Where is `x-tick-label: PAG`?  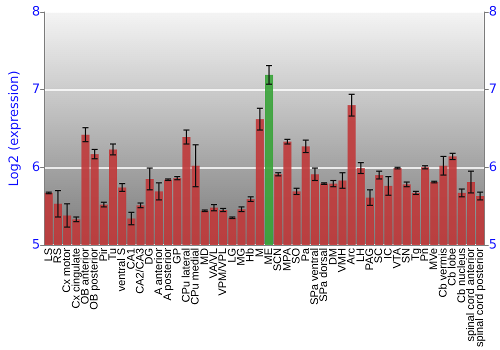
x-tick-label: PAG is located at coordinates (370, 259).